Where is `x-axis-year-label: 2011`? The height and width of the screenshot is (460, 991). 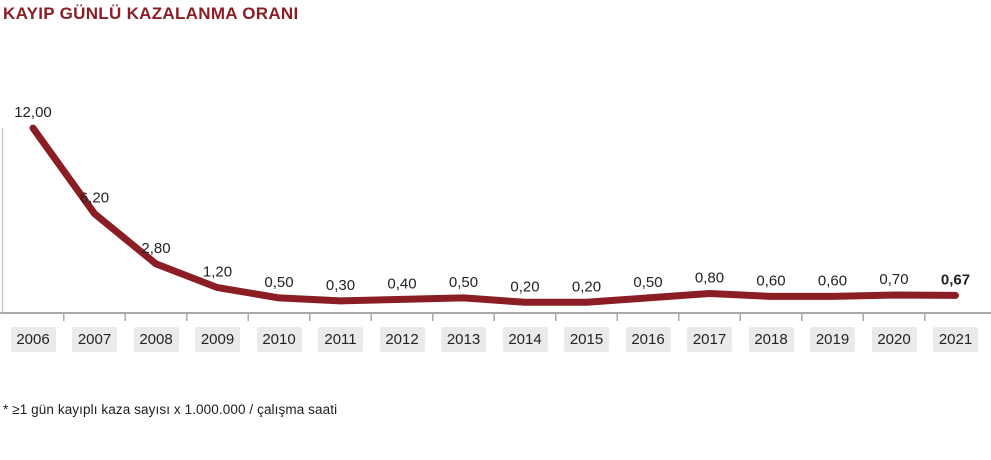 x-axis-year-label: 2011 is located at coordinates (340, 339).